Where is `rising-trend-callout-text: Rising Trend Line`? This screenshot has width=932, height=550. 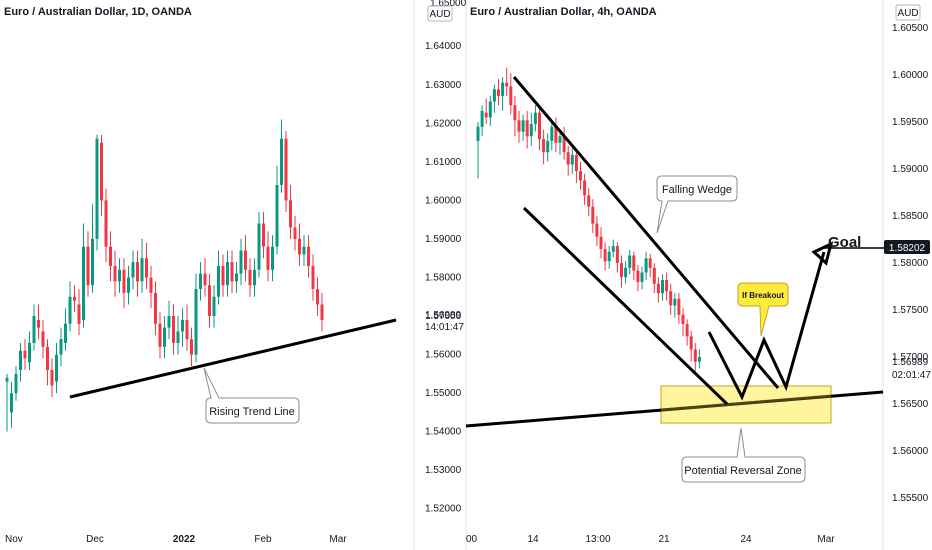
rising-trend-callout-text: Rising Trend Line is located at coordinates (252, 412).